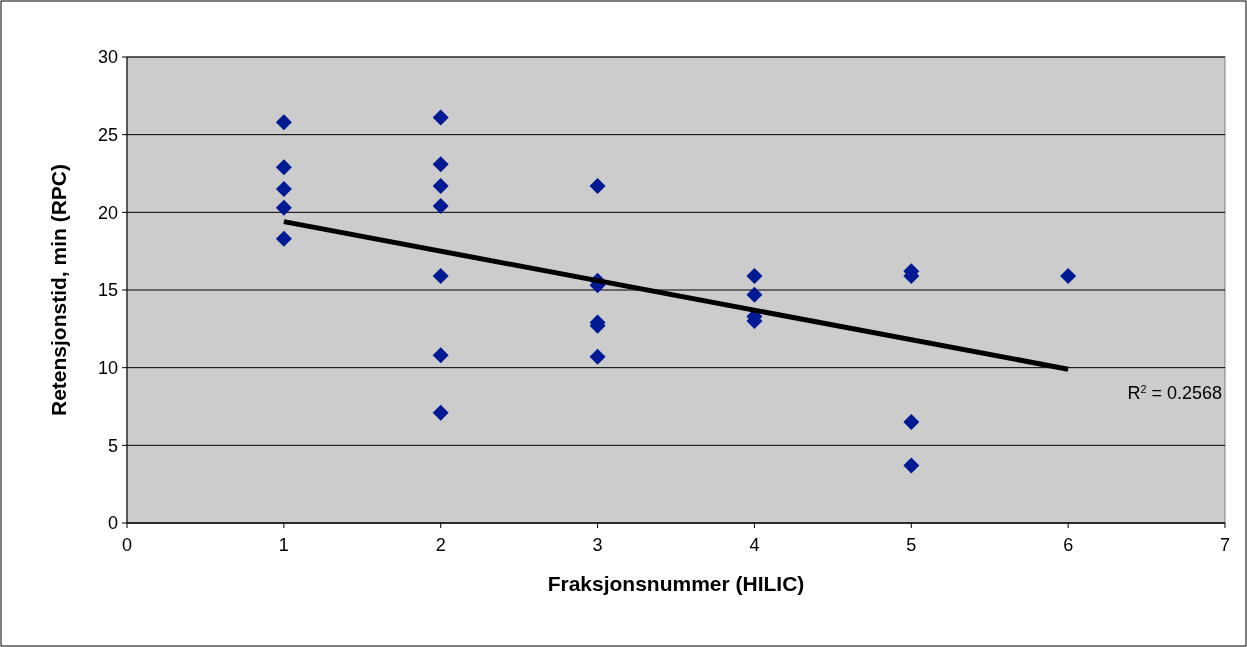 The height and width of the screenshot is (647, 1247). I want to click on y-tick-label: 0, so click(112, 523).